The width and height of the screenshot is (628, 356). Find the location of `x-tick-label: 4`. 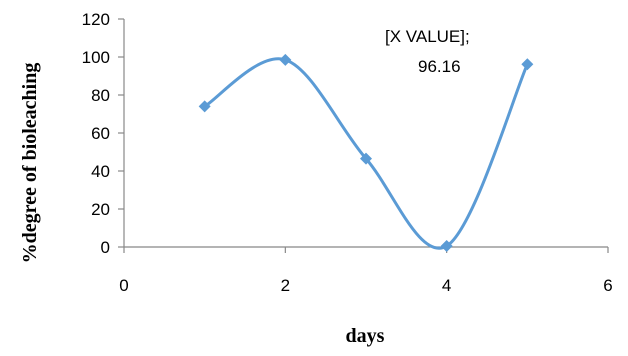

x-tick-label: 4 is located at coordinates (446, 285).